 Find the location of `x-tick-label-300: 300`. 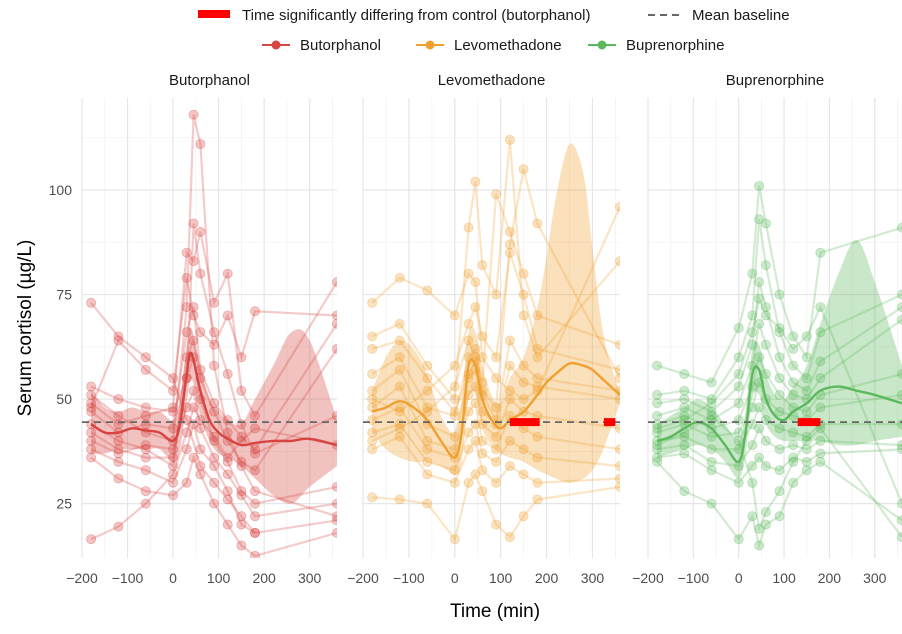

x-tick-label-300: 300 is located at coordinates (593, 578).